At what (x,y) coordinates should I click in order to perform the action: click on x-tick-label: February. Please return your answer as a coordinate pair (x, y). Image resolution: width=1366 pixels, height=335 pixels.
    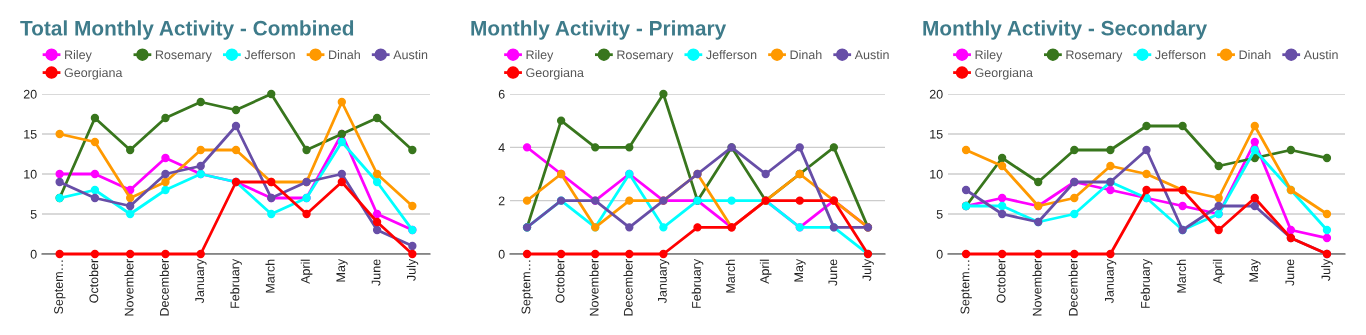
    Looking at the image, I should click on (236, 283).